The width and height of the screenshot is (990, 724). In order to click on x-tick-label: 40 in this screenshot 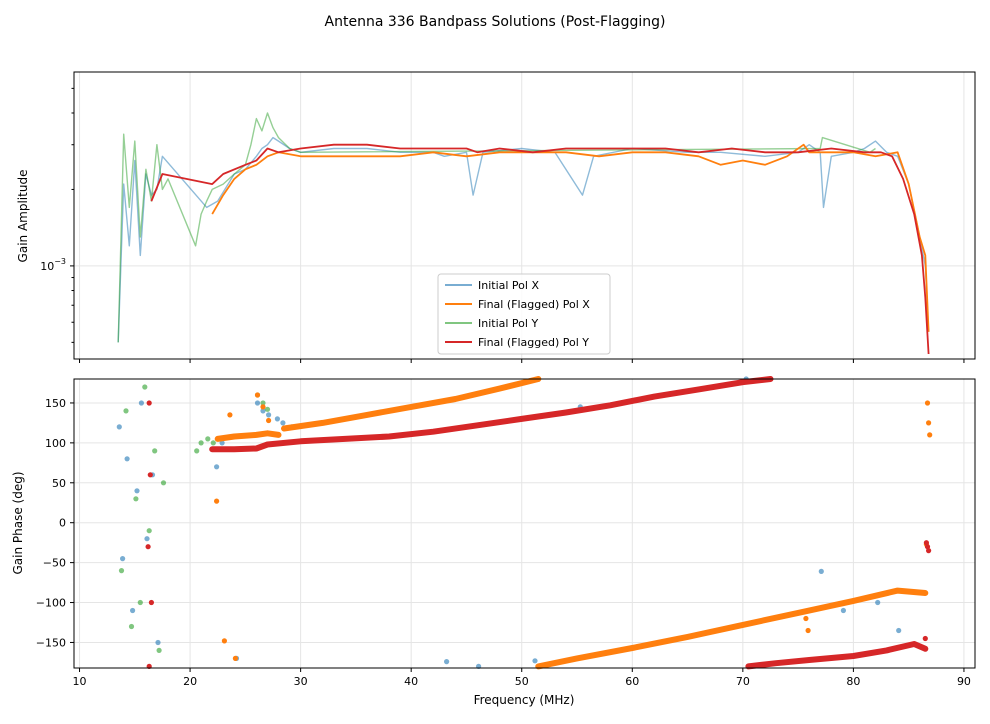, I will do `click(411, 681)`.